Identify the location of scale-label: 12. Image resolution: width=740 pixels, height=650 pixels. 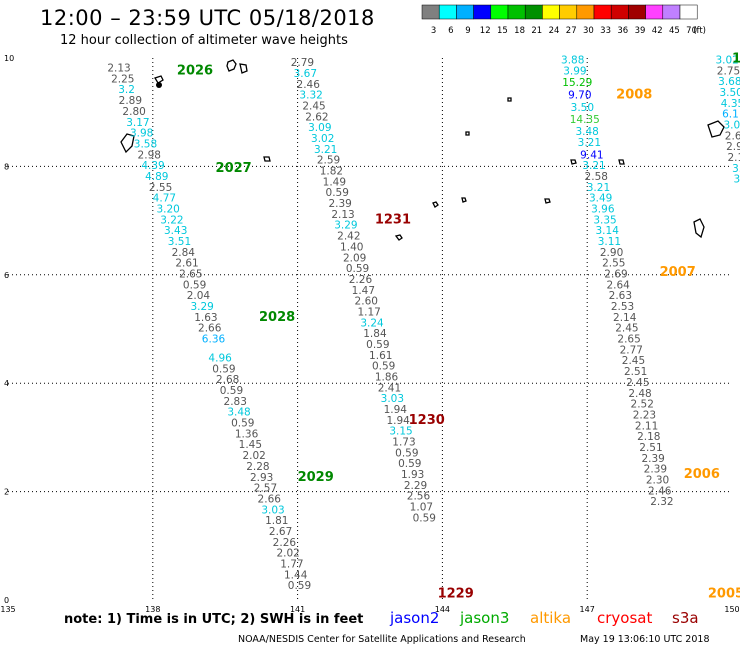
(485, 31).